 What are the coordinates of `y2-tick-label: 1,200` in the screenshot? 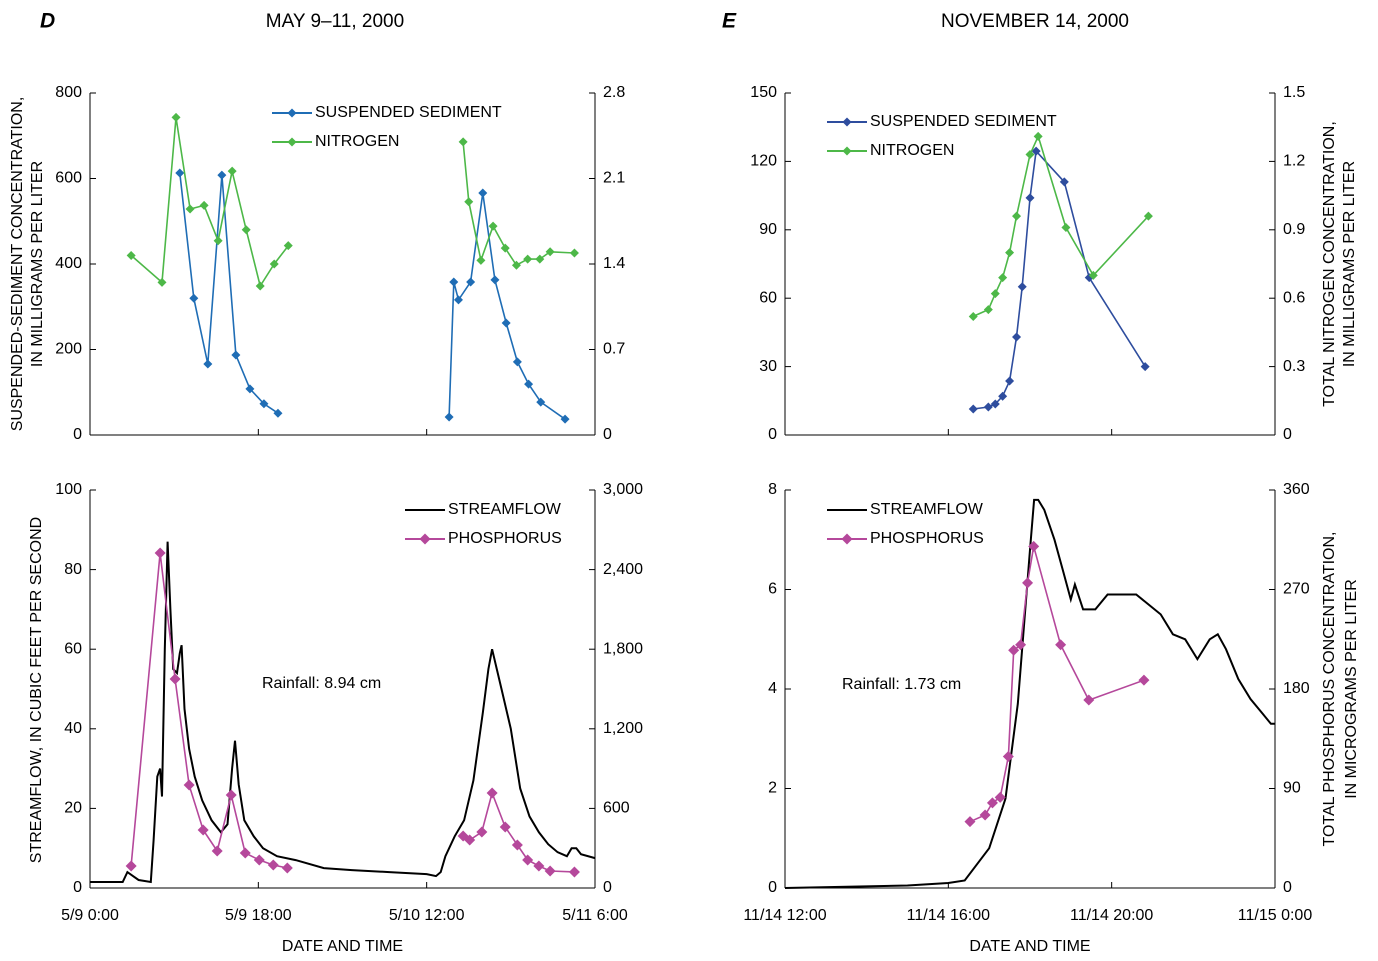 It's located at (623, 728).